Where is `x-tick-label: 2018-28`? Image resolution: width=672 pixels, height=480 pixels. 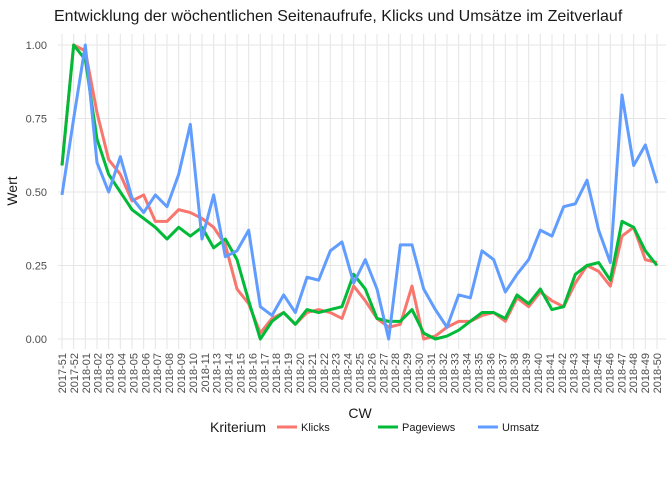
x-tick-label: 2018-28 is located at coordinates (396, 373).